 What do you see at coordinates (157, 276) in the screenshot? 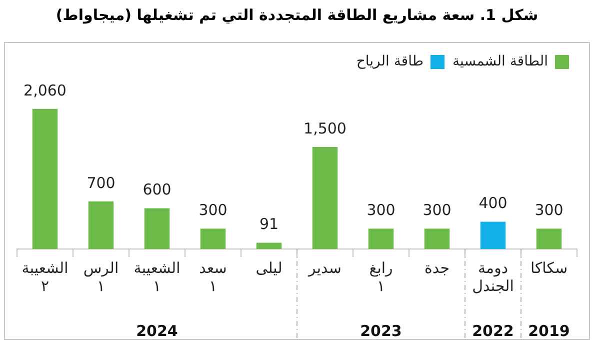
I see `x-tick-label: الشعيبة ١` at bounding box center [157, 276].